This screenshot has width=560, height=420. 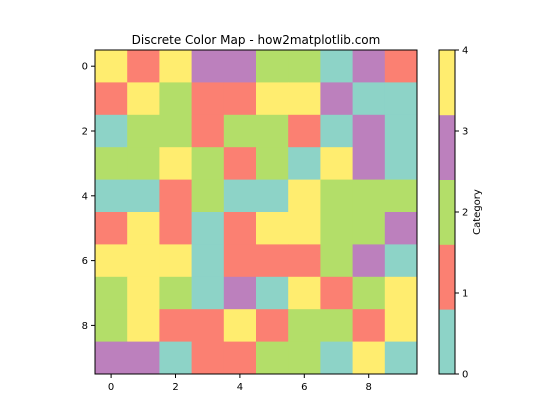 What do you see at coordinates (175, 387) in the screenshot?
I see `x-tick-label: 2` at bounding box center [175, 387].